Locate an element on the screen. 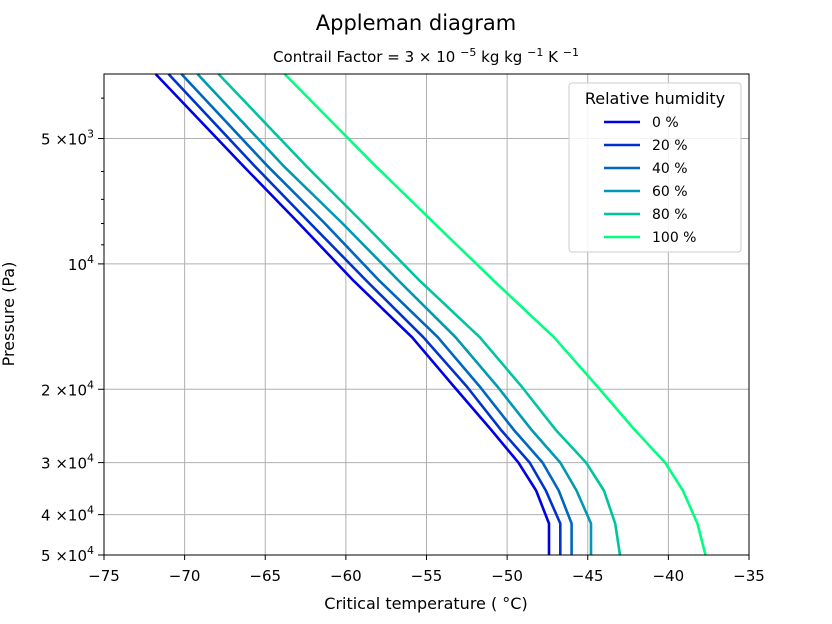 The height and width of the screenshot is (624, 832). y-tick-label: 4 ×10⁴ is located at coordinates (67, 514).